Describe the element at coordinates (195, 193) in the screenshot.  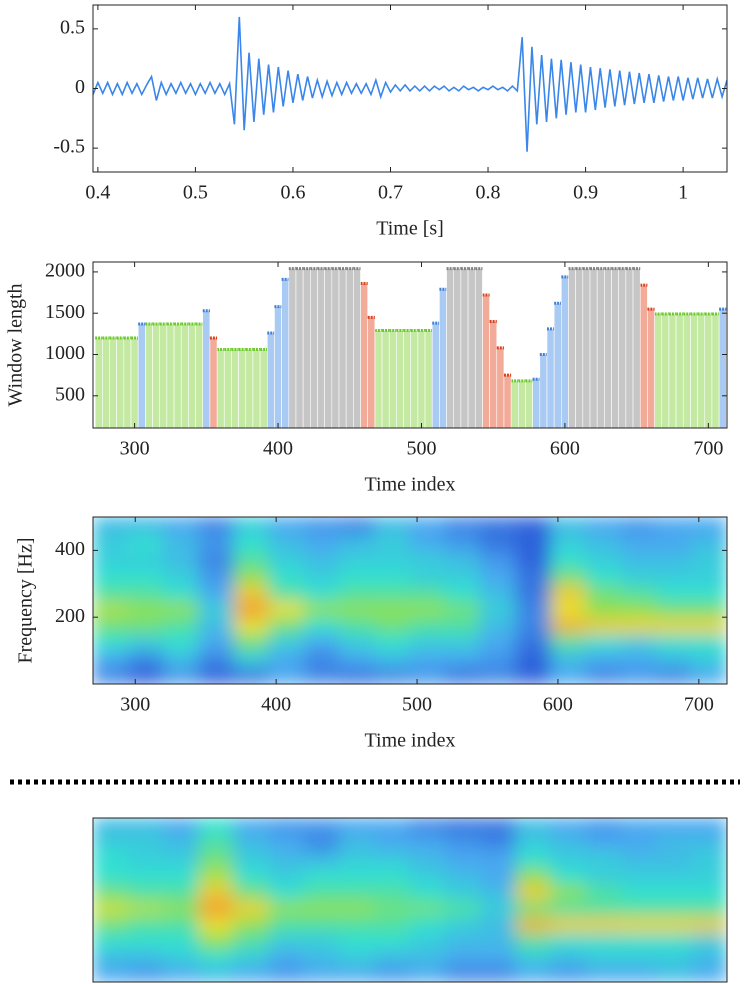
I see `x-tick-label: 0.5` at that location.